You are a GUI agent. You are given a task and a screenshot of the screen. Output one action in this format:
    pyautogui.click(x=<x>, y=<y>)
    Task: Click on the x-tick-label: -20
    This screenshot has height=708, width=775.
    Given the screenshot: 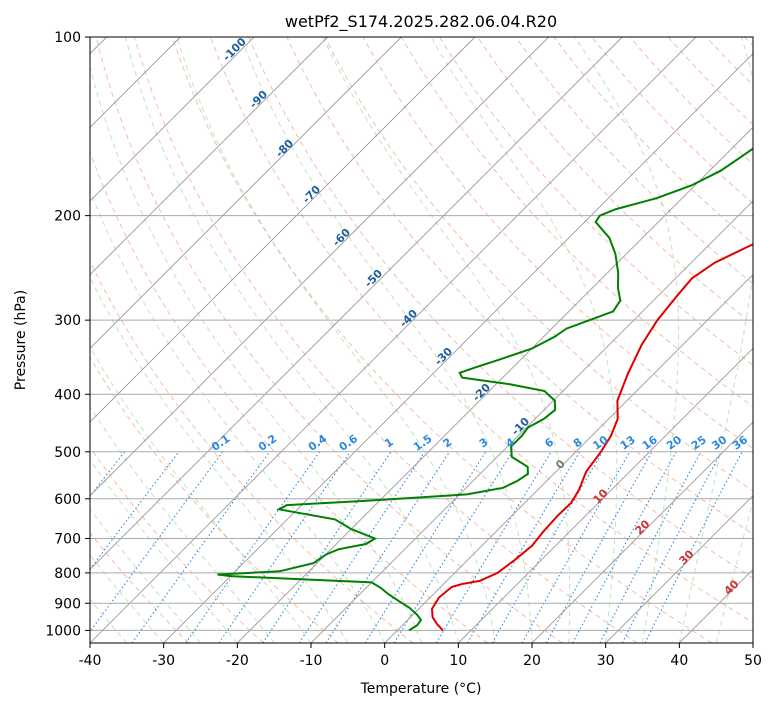 What is the action you would take?
    pyautogui.click(x=237, y=661)
    